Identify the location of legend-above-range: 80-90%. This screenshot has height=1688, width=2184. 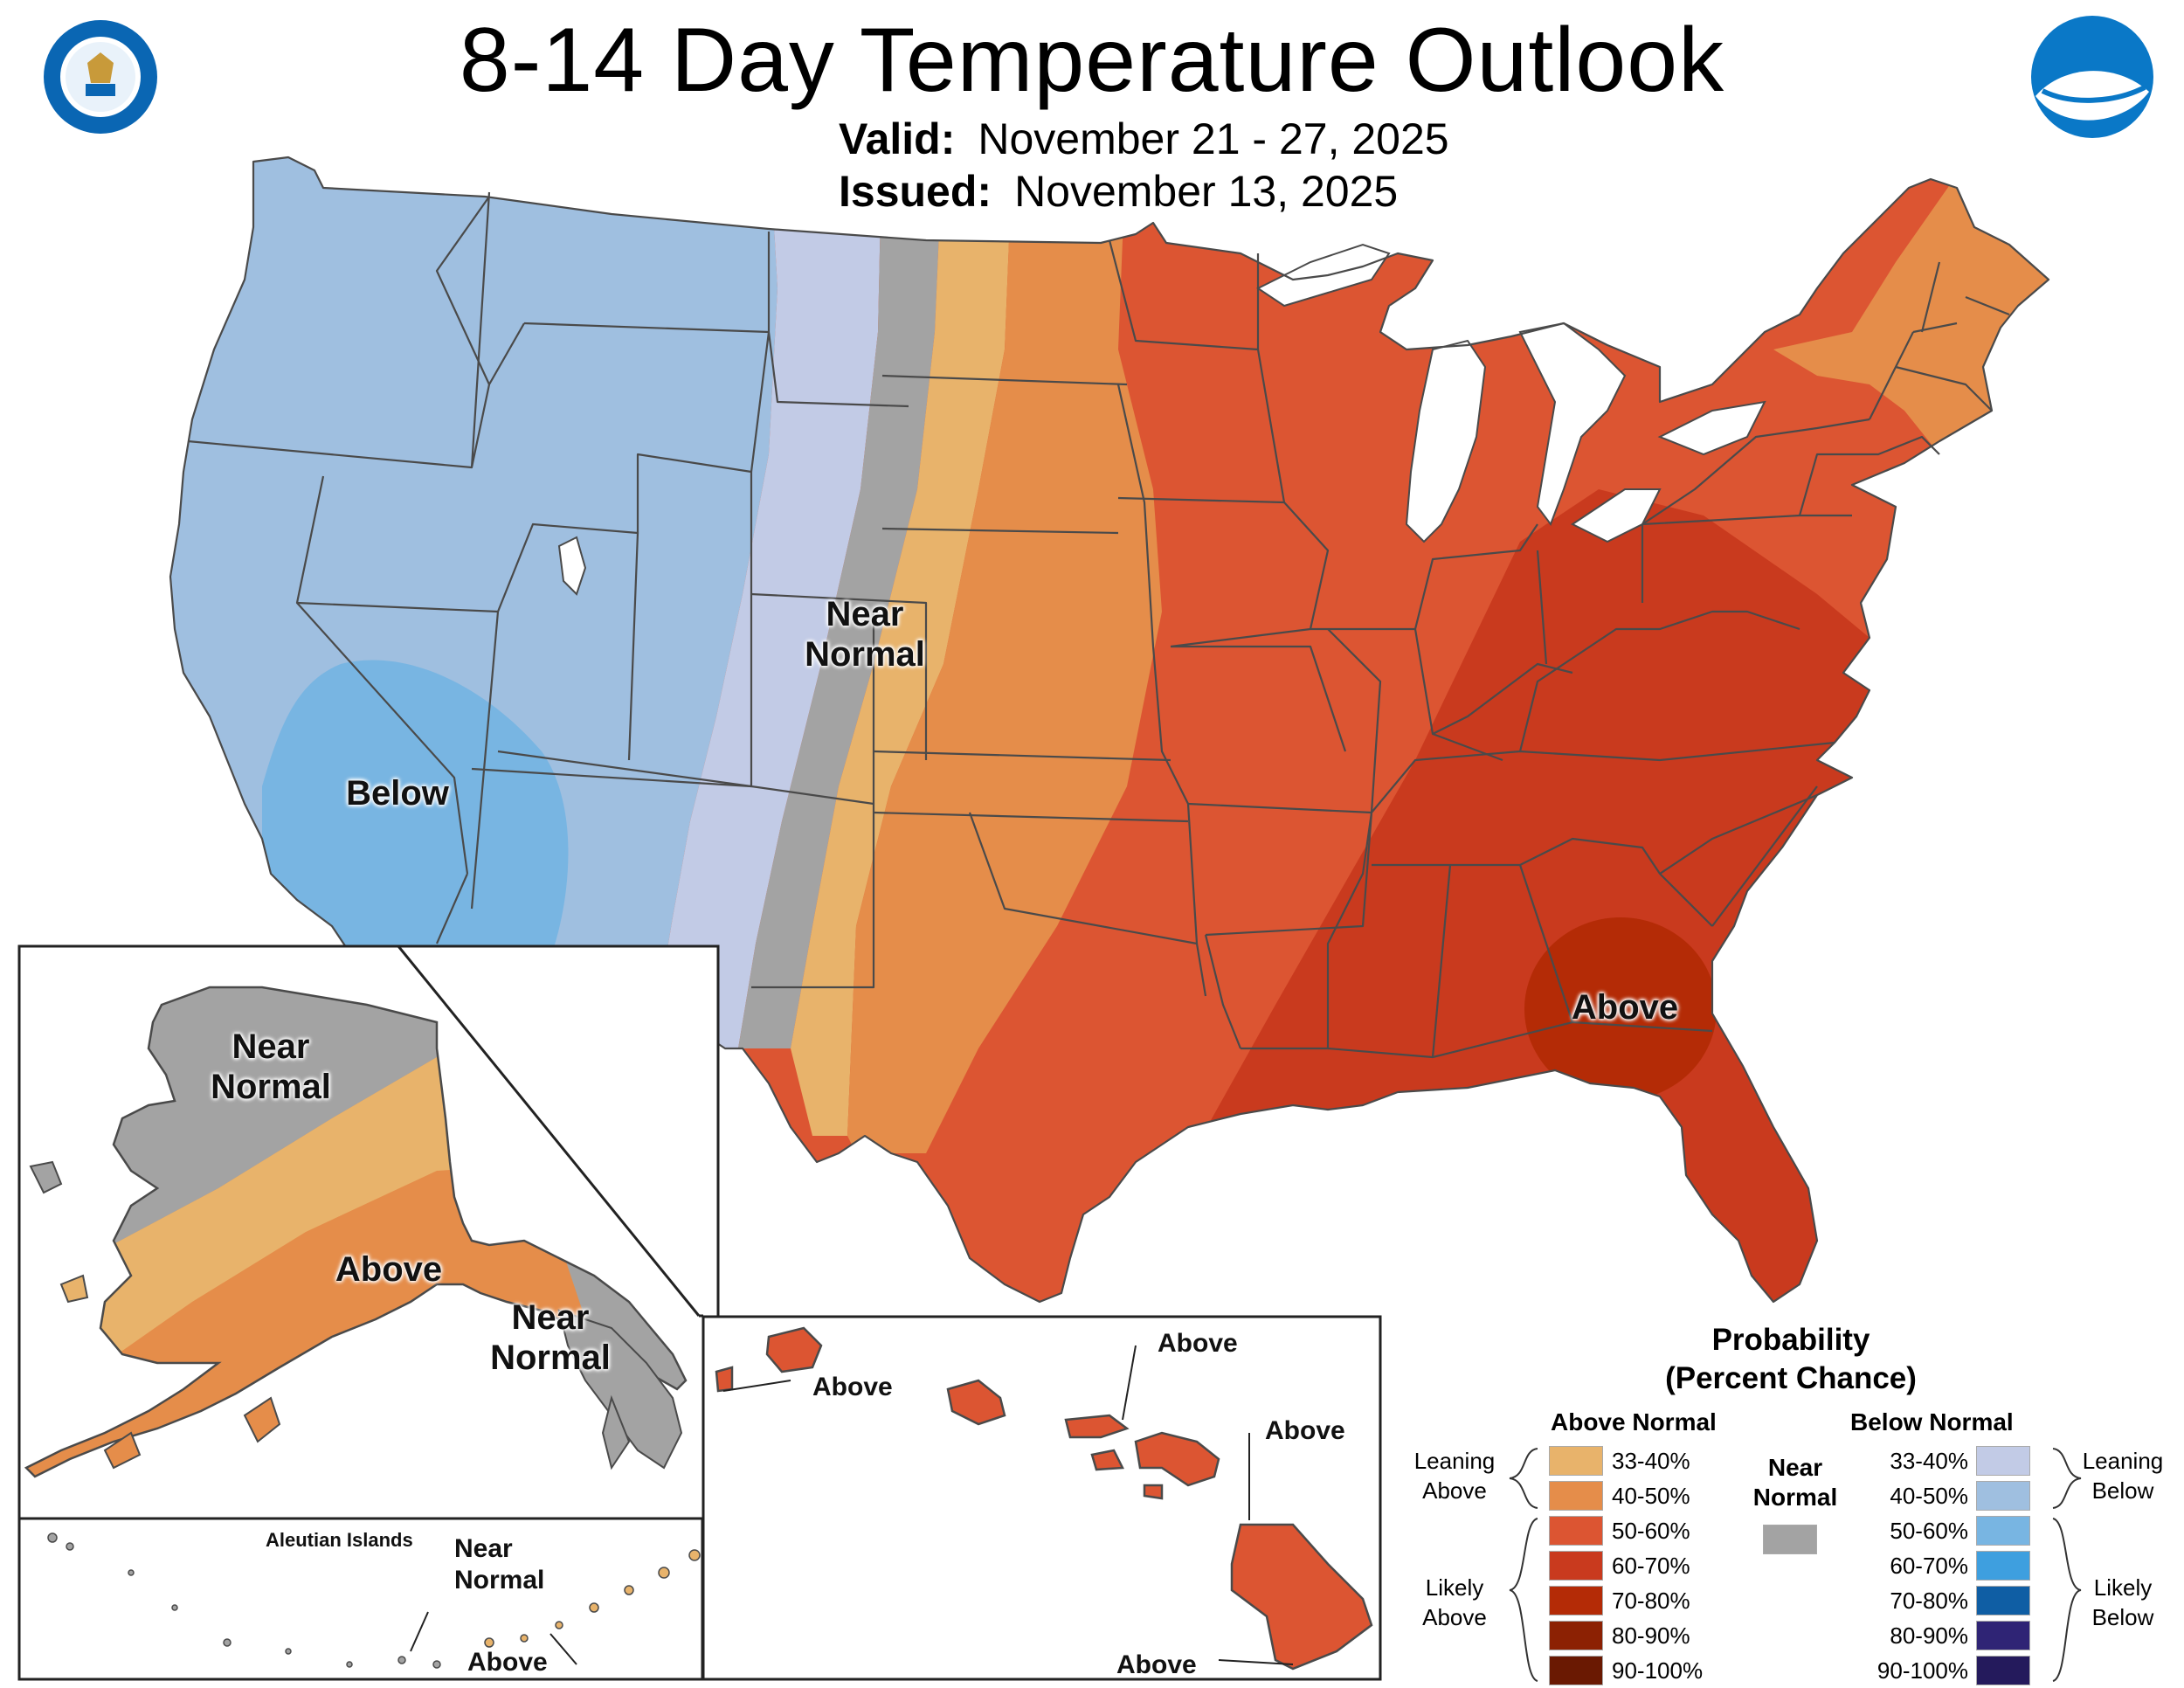
(1651, 1635).